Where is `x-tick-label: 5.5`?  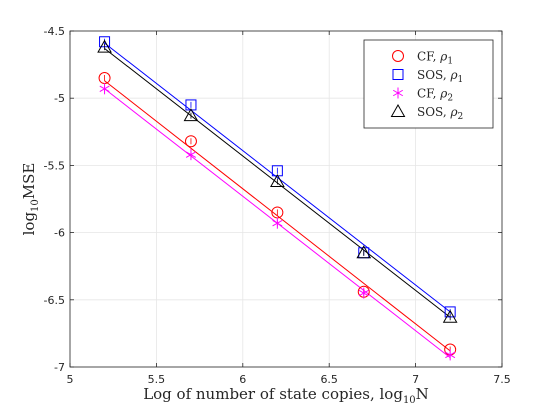 x-tick-label: 5.5 is located at coordinates (157, 379).